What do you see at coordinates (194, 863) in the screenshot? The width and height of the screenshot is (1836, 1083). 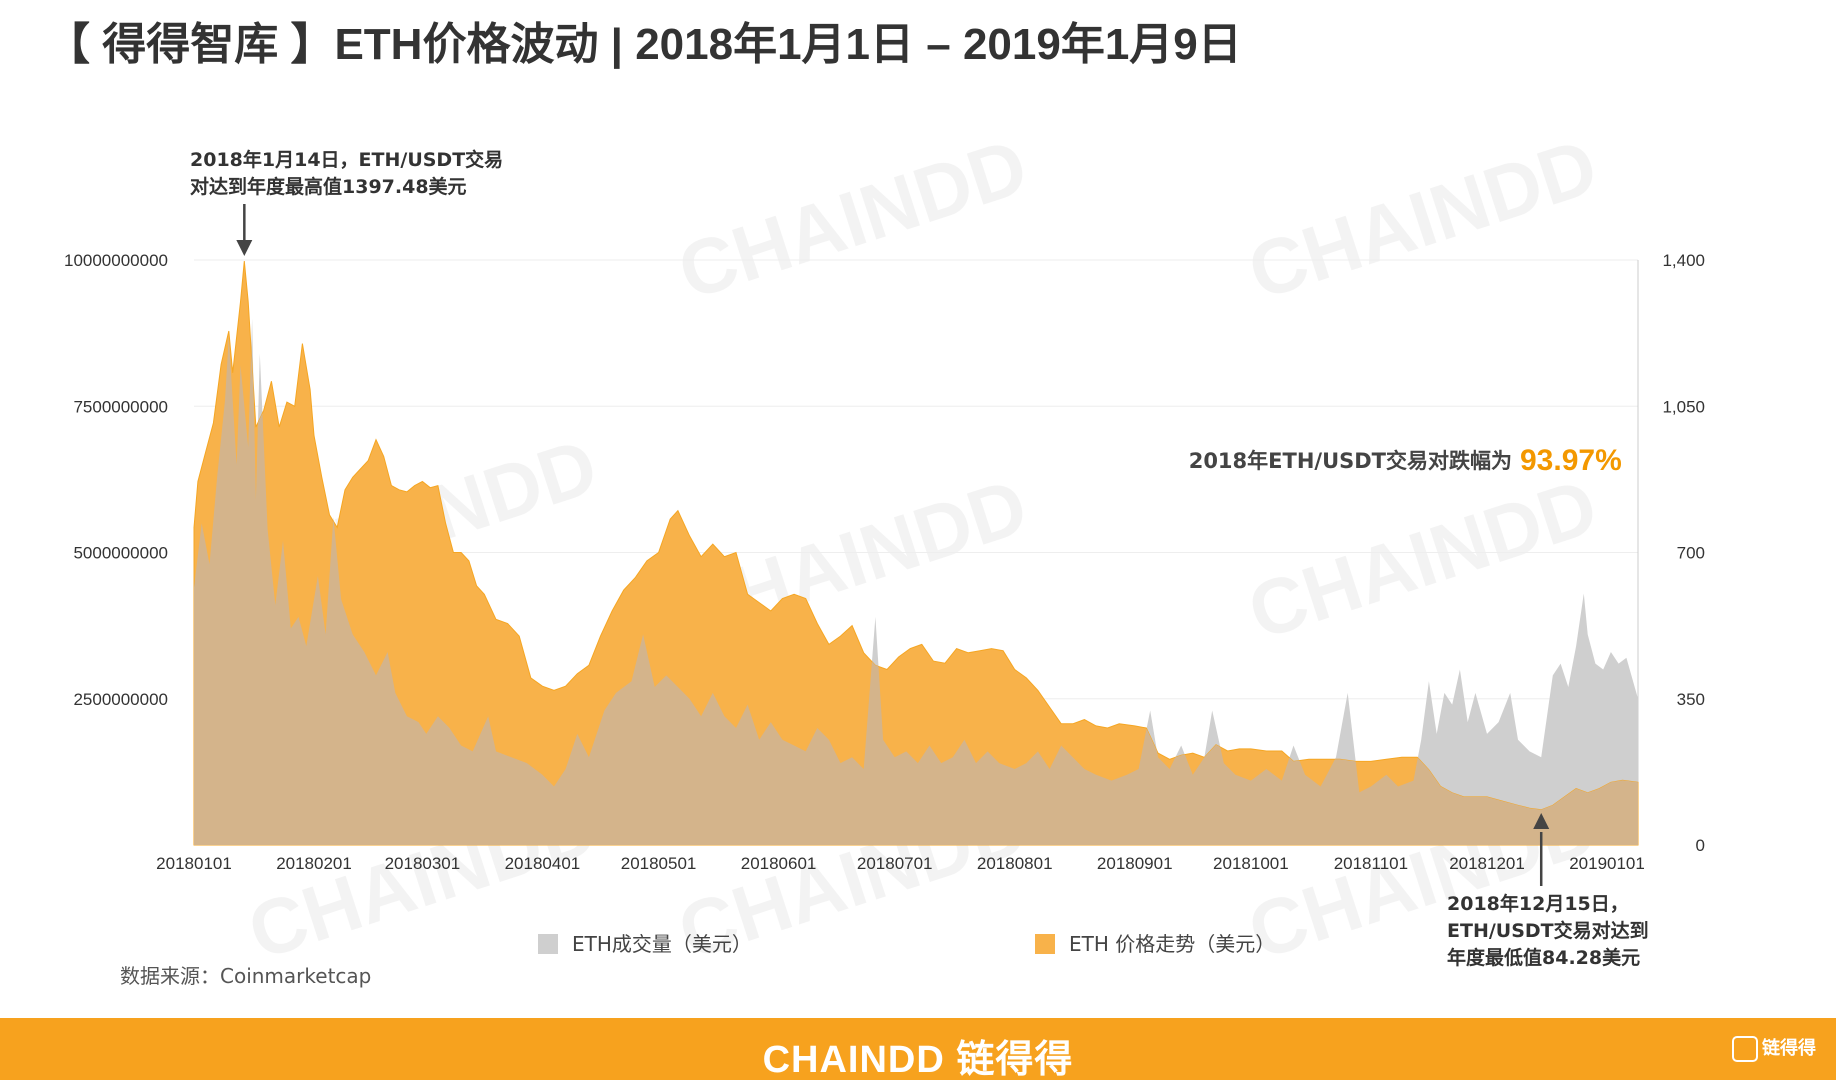 I see `x-tick-label: 20180101` at bounding box center [194, 863].